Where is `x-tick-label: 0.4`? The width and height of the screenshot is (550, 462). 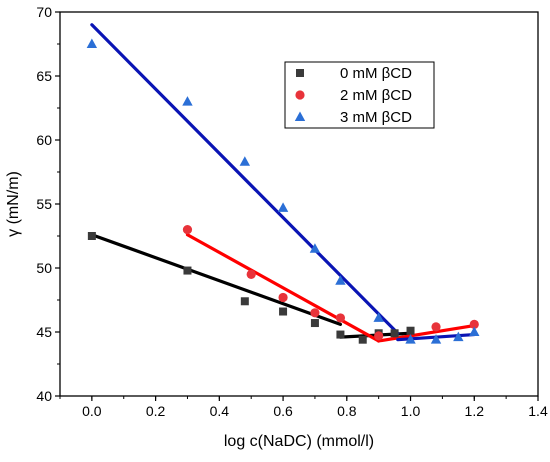
x-tick-label: 0.4 is located at coordinates (220, 411).